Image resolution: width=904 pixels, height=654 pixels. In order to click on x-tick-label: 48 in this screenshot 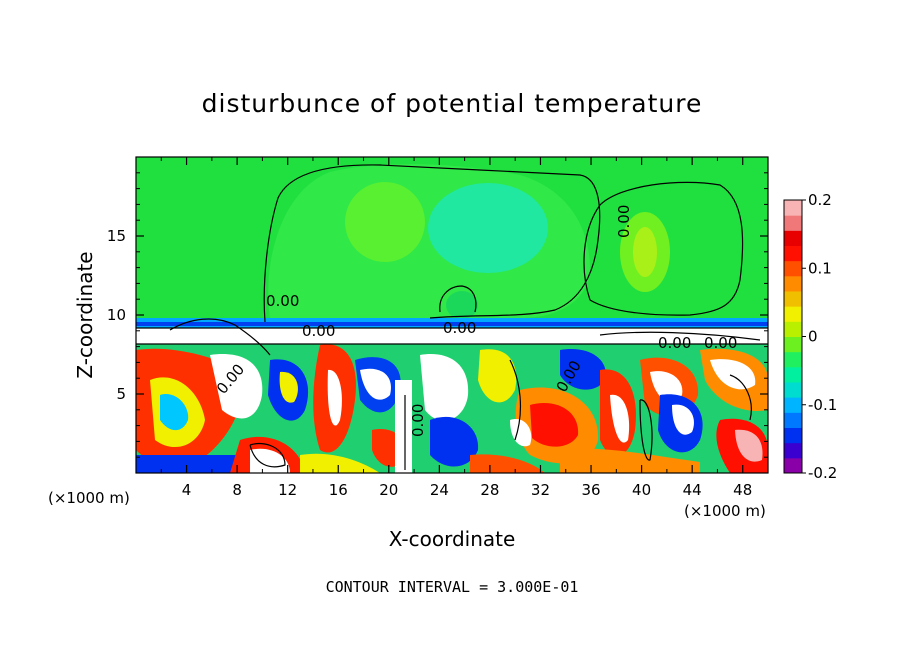, I will do `click(742, 490)`.